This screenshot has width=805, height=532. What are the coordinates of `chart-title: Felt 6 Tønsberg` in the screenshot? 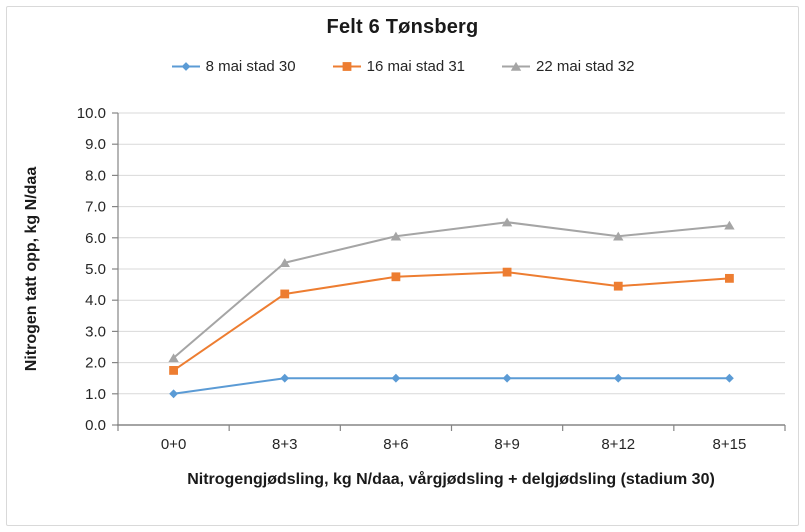 It's located at (402, 27).